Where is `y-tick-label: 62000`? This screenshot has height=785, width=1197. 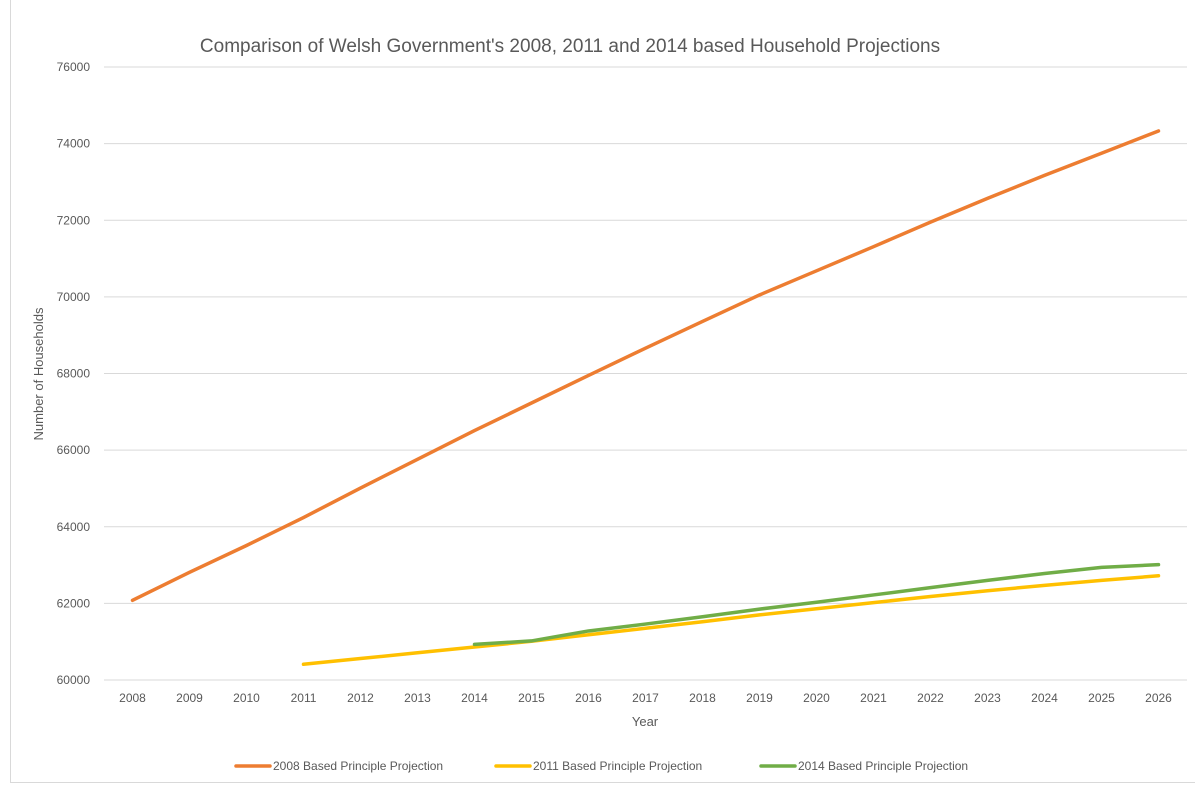
y-tick-label: 62000 is located at coordinates (74, 603).